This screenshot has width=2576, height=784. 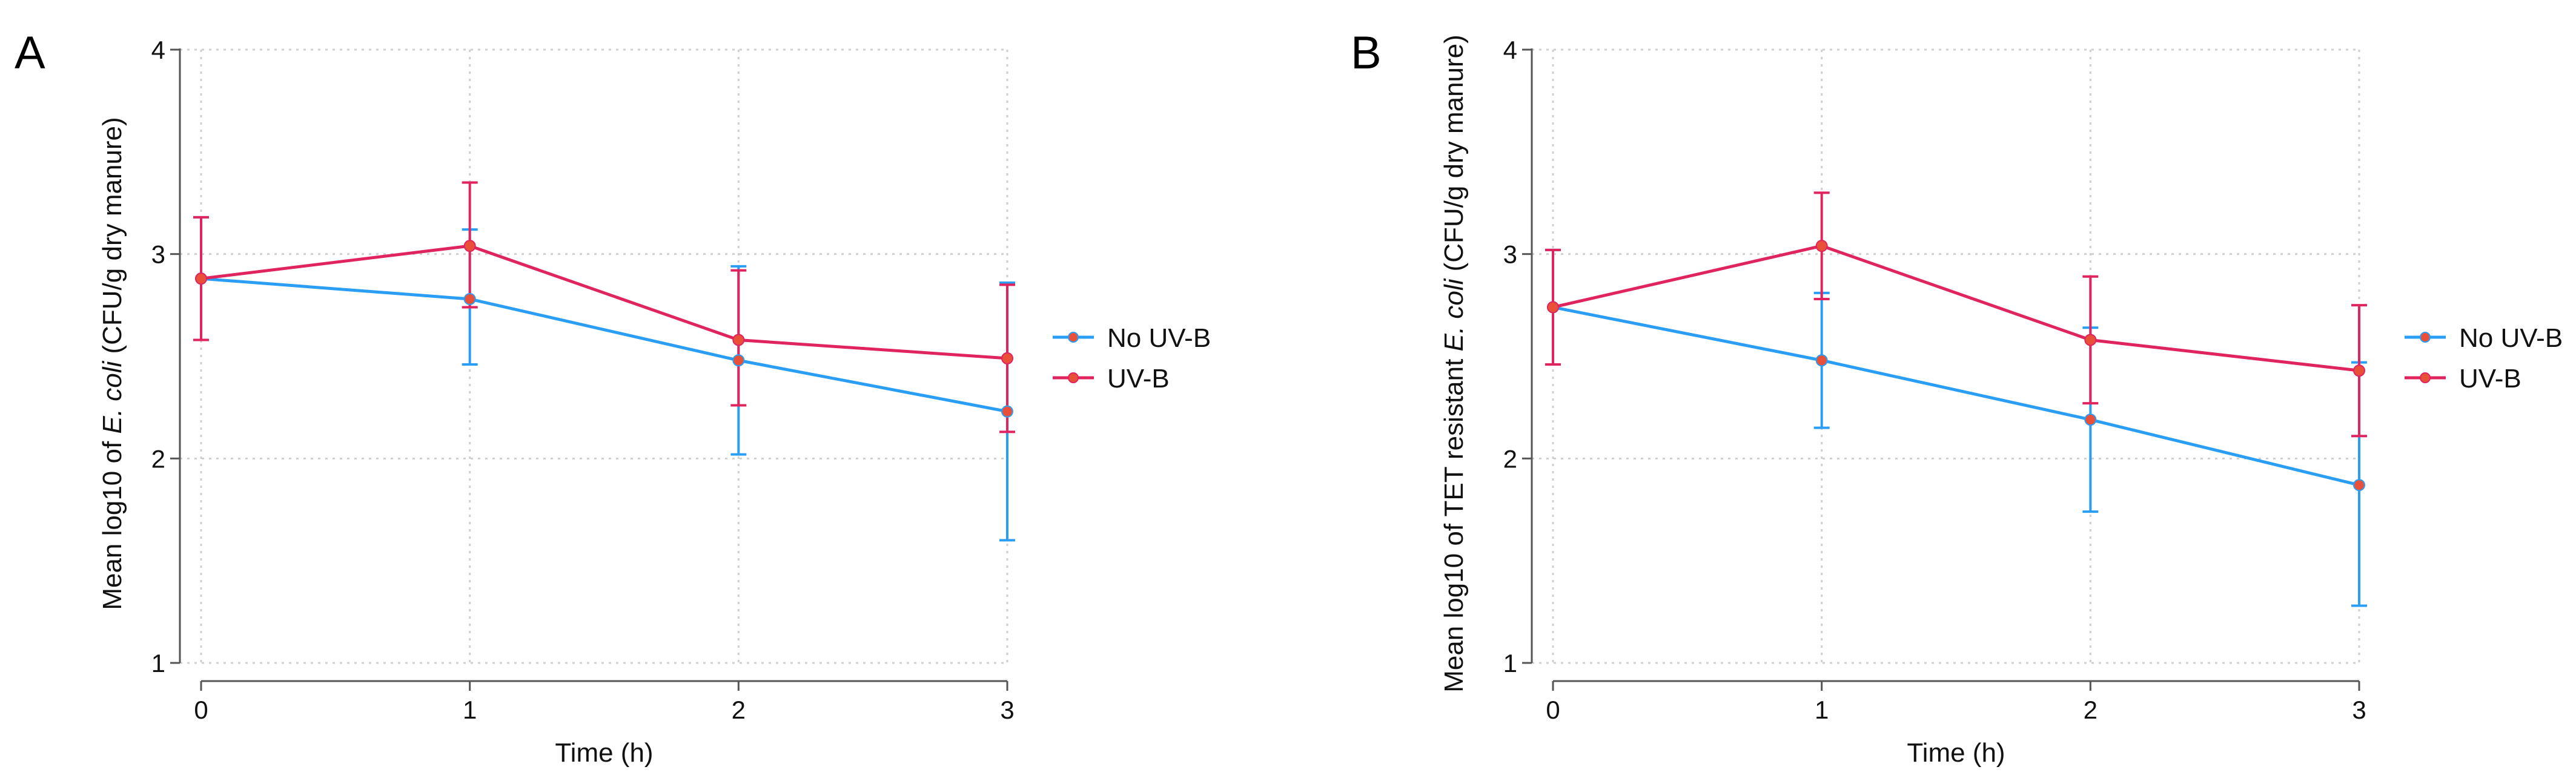 What do you see at coordinates (112, 522) in the screenshot?
I see `y-axis-title-part: Mean log10 of` at bounding box center [112, 522].